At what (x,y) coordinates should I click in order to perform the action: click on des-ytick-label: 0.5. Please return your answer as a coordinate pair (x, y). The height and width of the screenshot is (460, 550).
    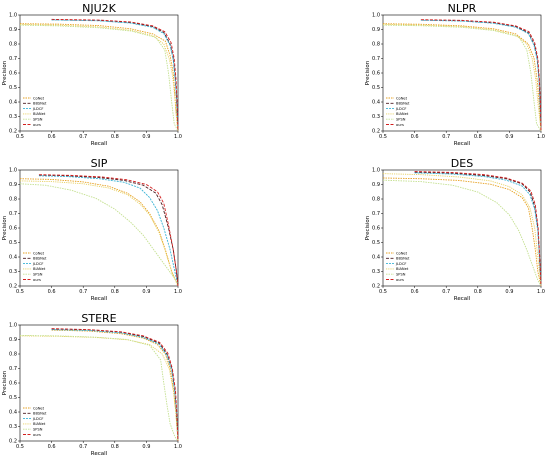
    Looking at the image, I should click on (376, 243).